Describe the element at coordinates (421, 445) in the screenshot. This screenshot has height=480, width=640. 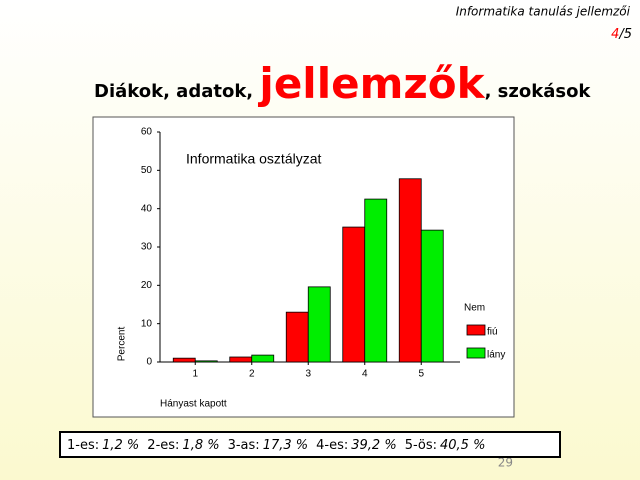
I see `footer-label: 5-ös:` at that location.